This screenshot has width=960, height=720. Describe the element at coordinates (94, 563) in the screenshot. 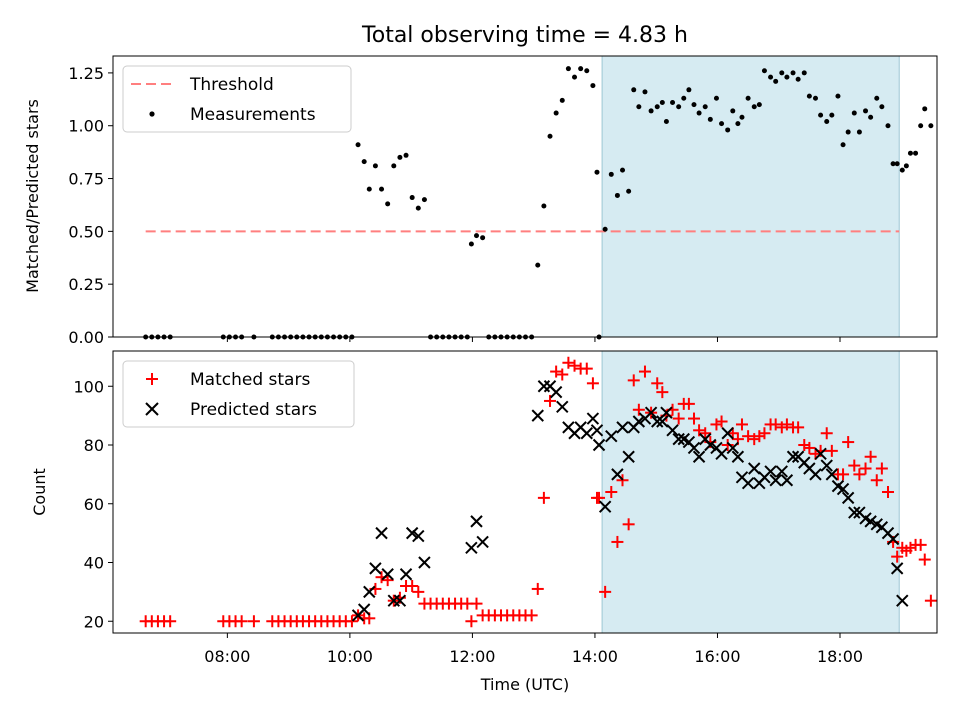

I see `y-tick-label: 40` at that location.